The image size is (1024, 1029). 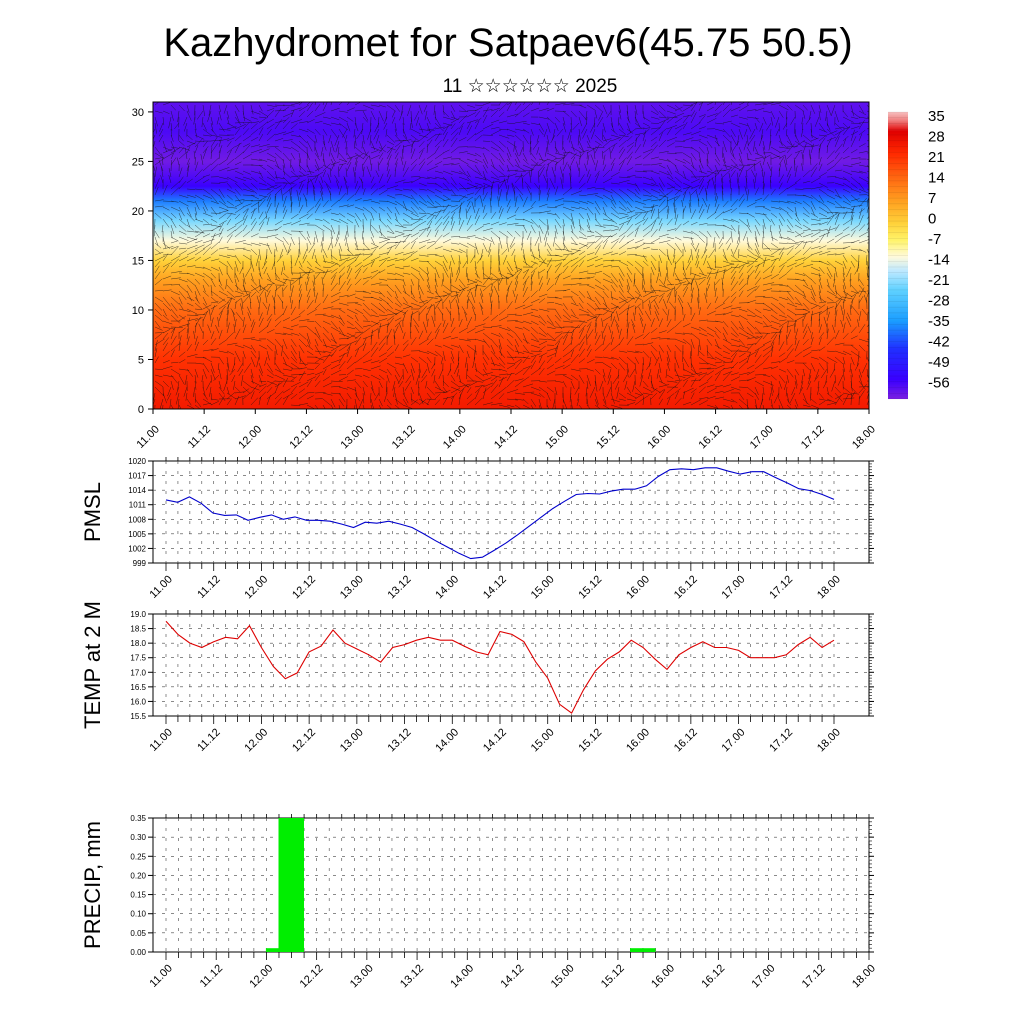 What do you see at coordinates (932, 198) in the screenshot?
I see `colorbar-label: 7` at bounding box center [932, 198].